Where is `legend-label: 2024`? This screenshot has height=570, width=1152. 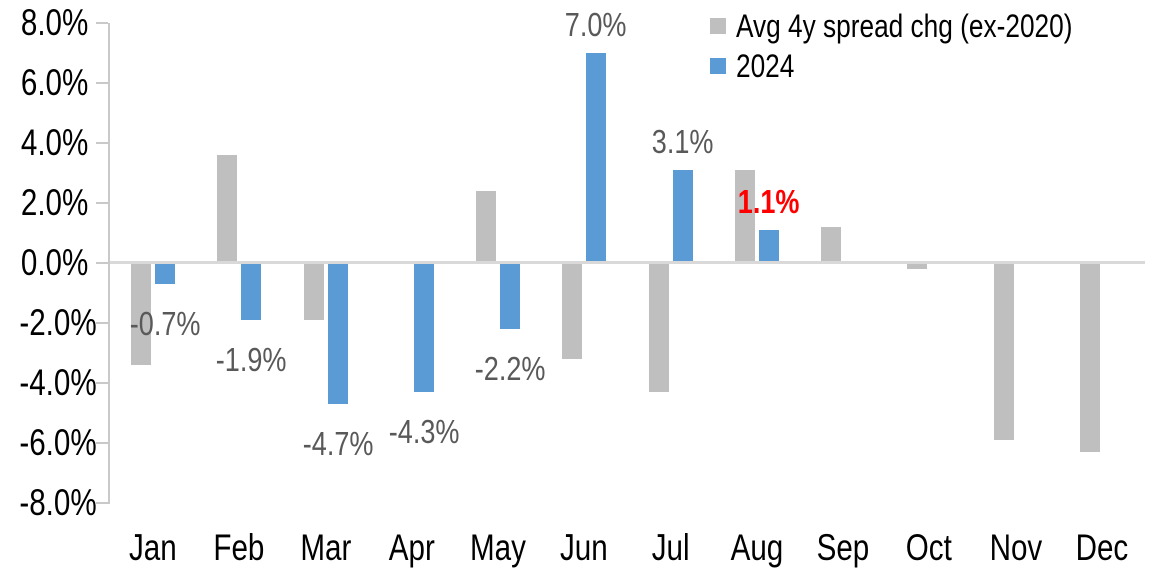 legend-label: 2024 is located at coordinates (765, 65).